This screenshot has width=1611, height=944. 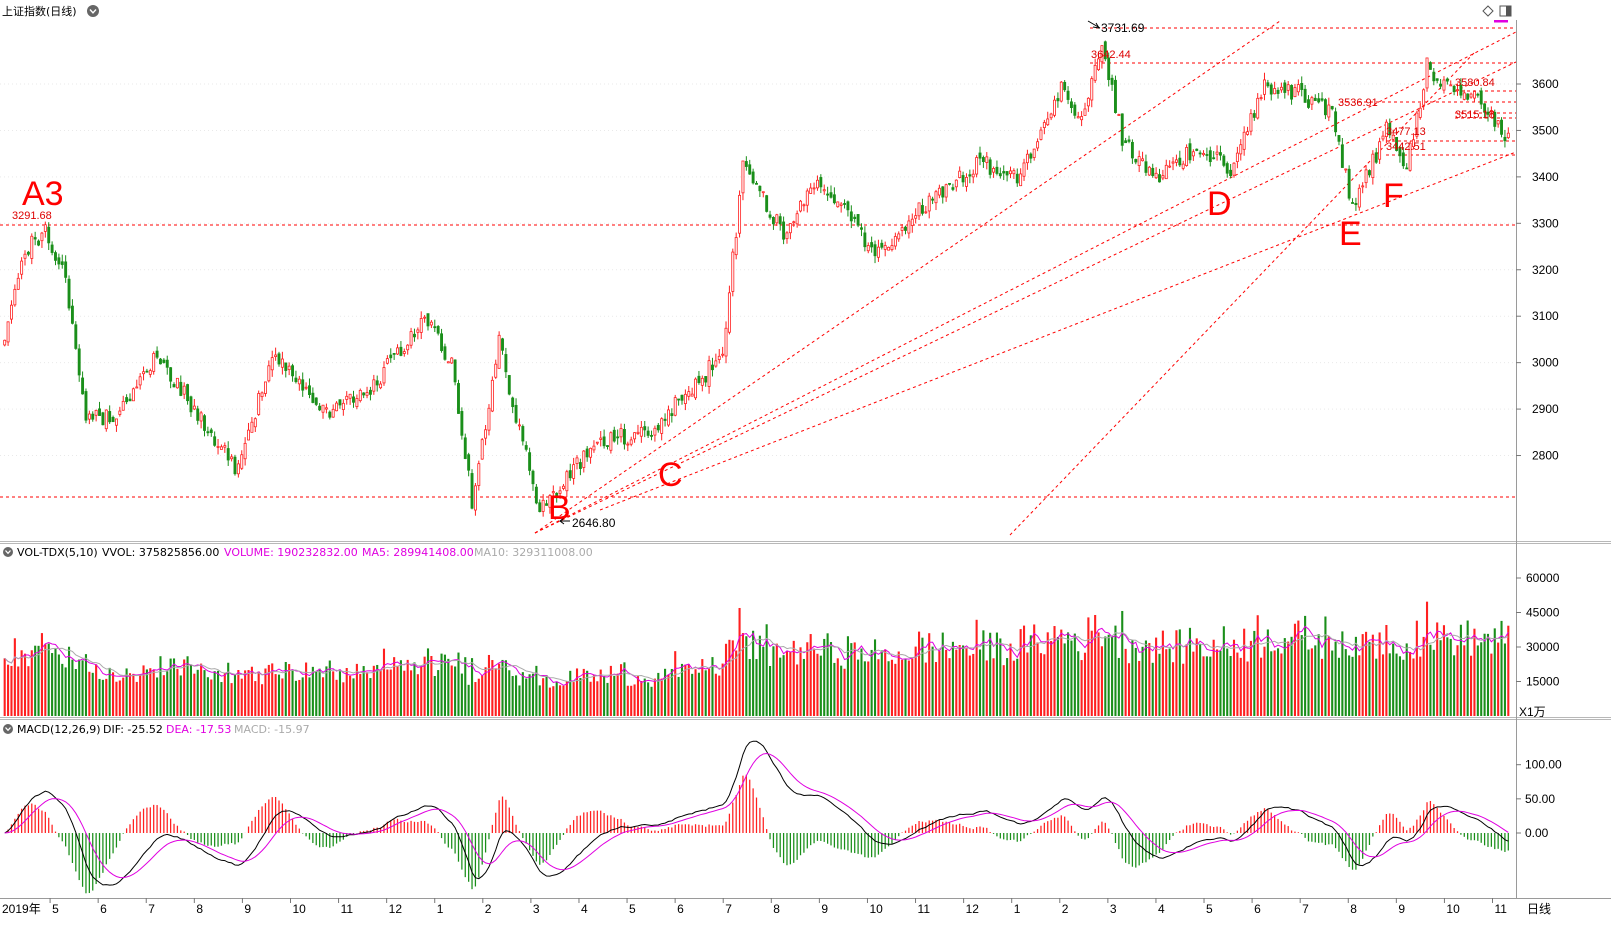 What do you see at coordinates (133, 729) in the screenshot?
I see `macd-dif-value: DIF: -25.52` at bounding box center [133, 729].